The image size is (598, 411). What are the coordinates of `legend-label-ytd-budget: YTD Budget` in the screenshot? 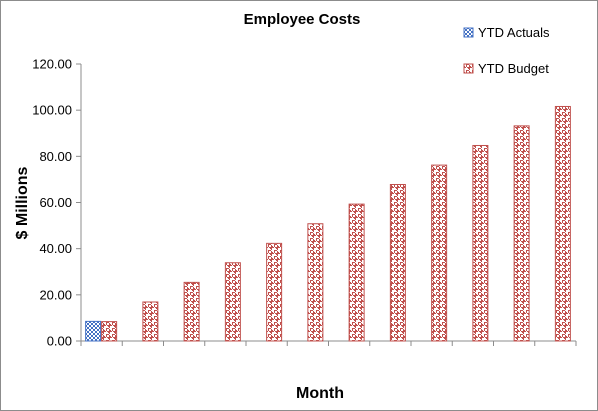 It's located at (513, 68).